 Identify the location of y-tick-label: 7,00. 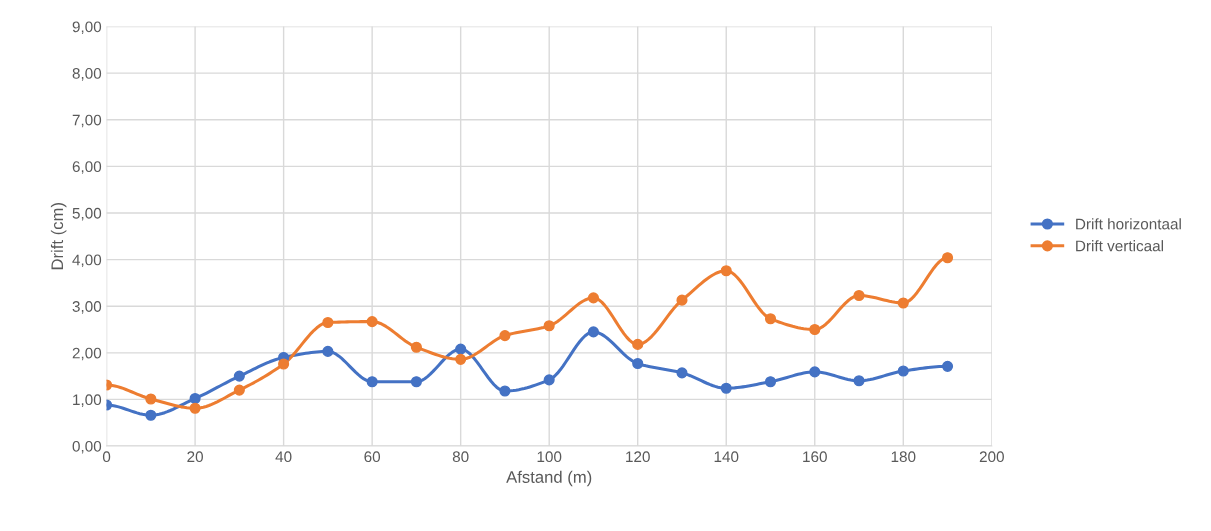
(87, 121).